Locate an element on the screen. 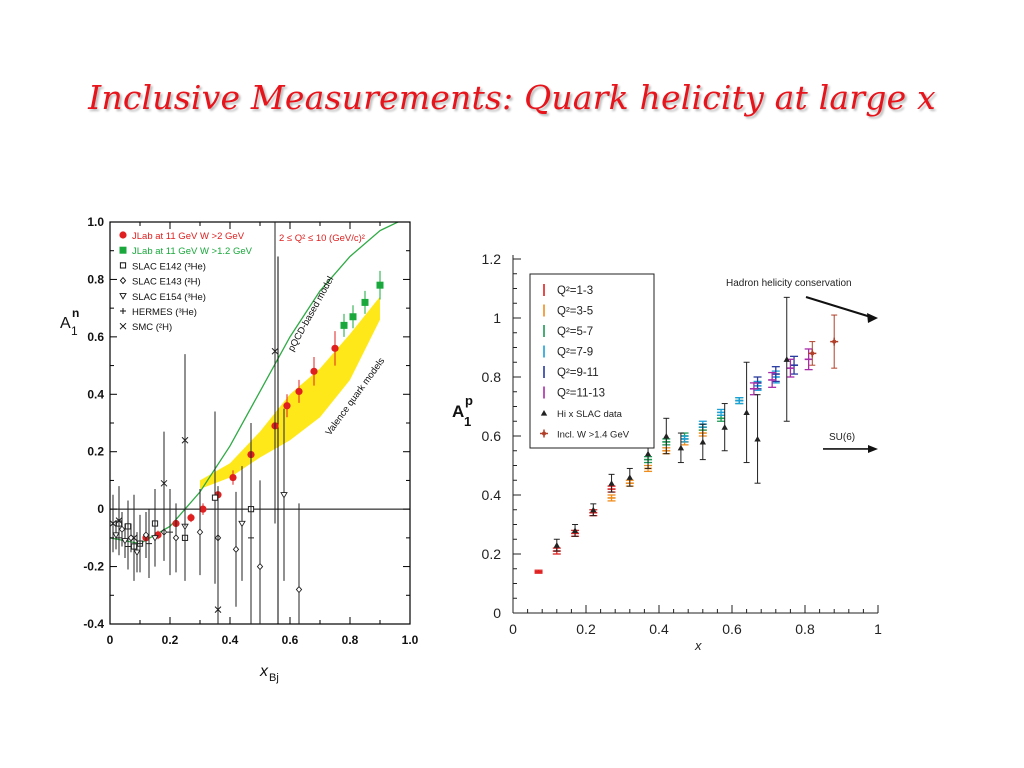 This screenshot has width=1024, height=768. x-axis-label-main: x is located at coordinates (264, 671).